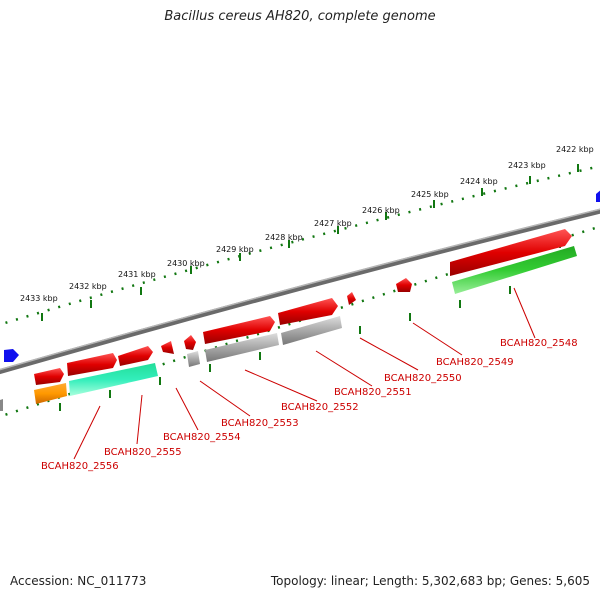 The image size is (600, 600). I want to click on kbp-tick-2433: 2433 kbp, so click(39, 298).